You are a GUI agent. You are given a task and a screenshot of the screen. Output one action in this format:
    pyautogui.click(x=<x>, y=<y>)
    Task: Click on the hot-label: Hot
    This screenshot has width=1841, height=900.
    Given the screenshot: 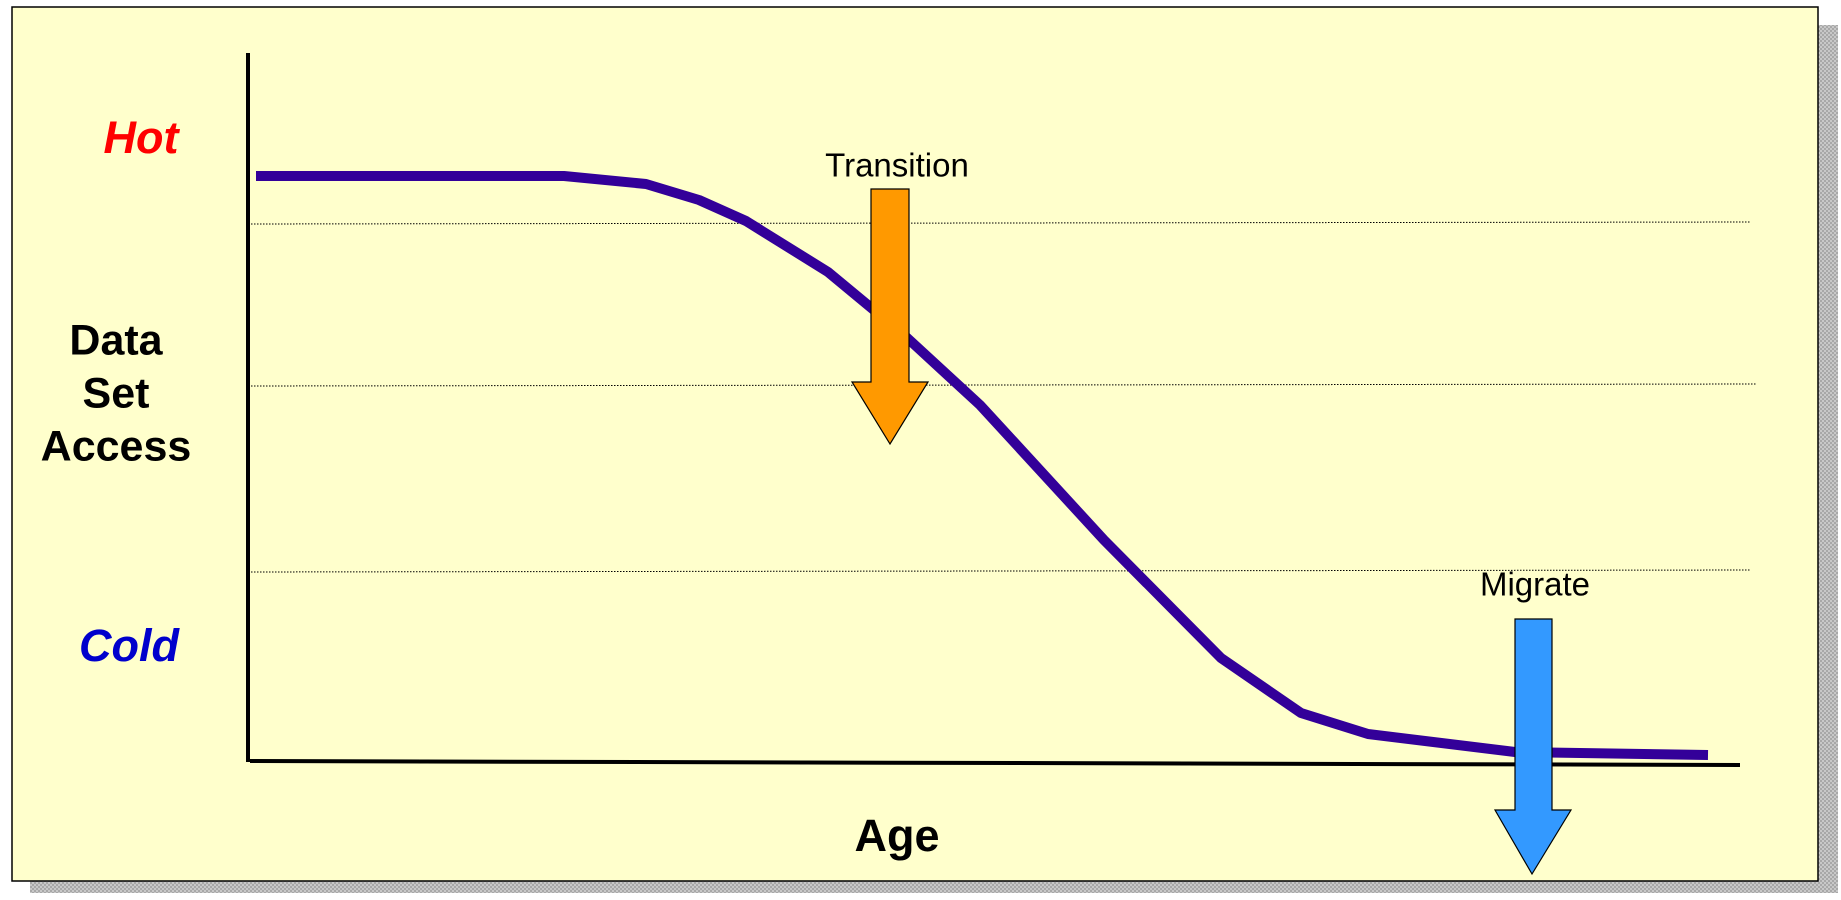 What is the action you would take?
    pyautogui.click(x=142, y=137)
    